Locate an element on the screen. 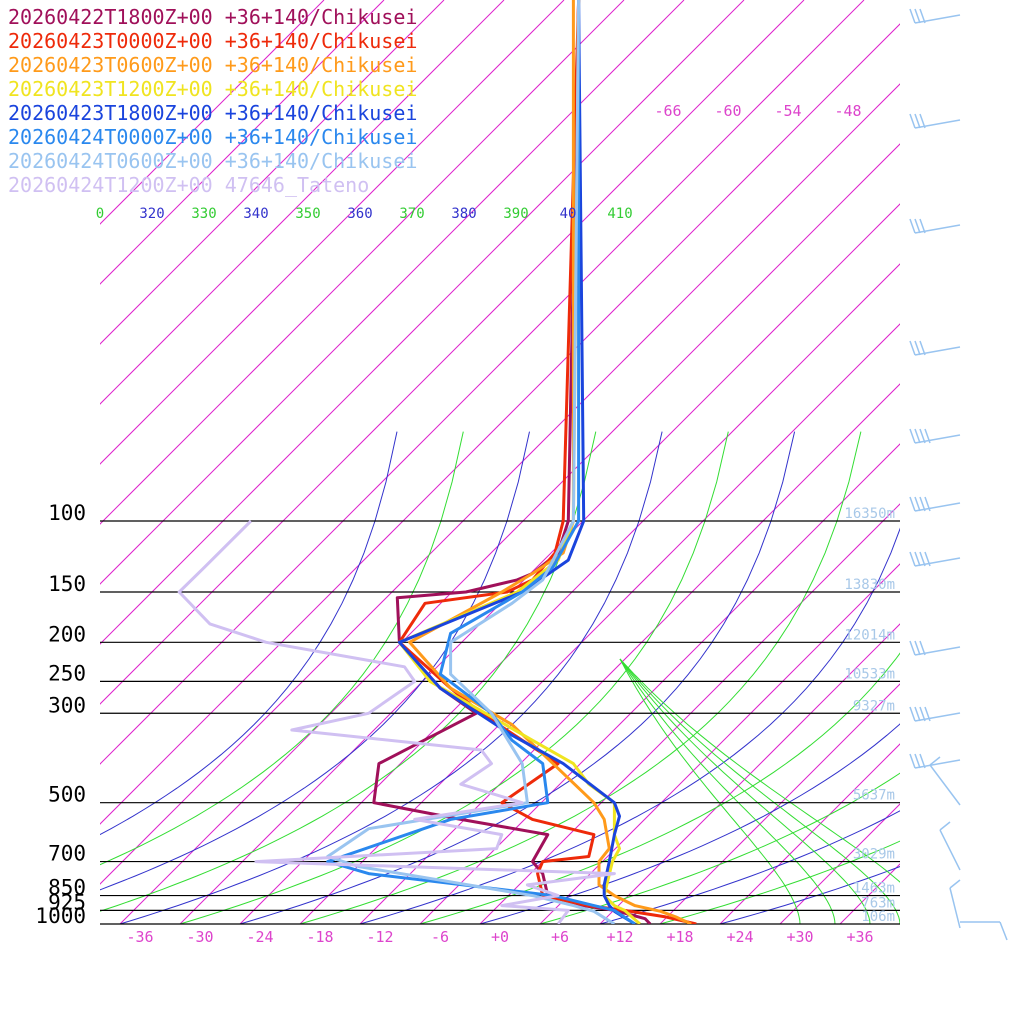 The height and width of the screenshot is (1024, 1024). height-label: 13830m is located at coordinates (869, 585).